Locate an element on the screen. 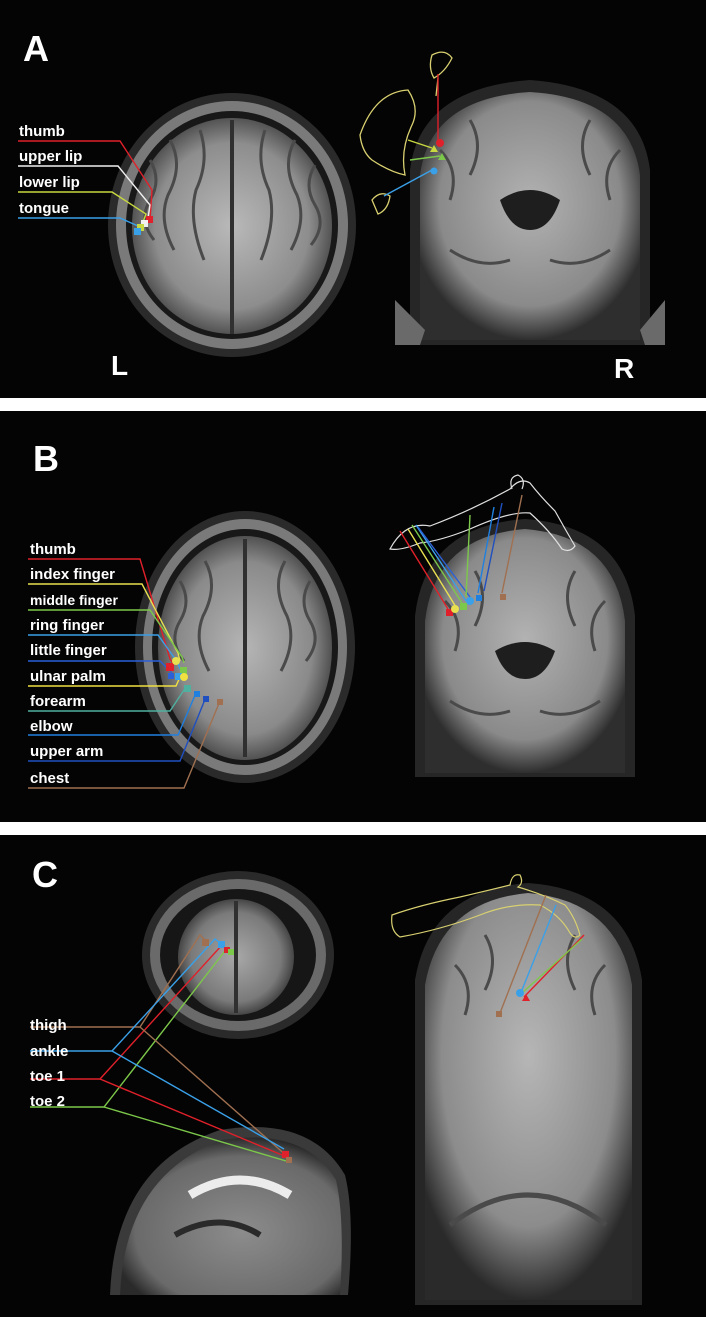  homunculus-arm-drawing is located at coordinates (482, 513).